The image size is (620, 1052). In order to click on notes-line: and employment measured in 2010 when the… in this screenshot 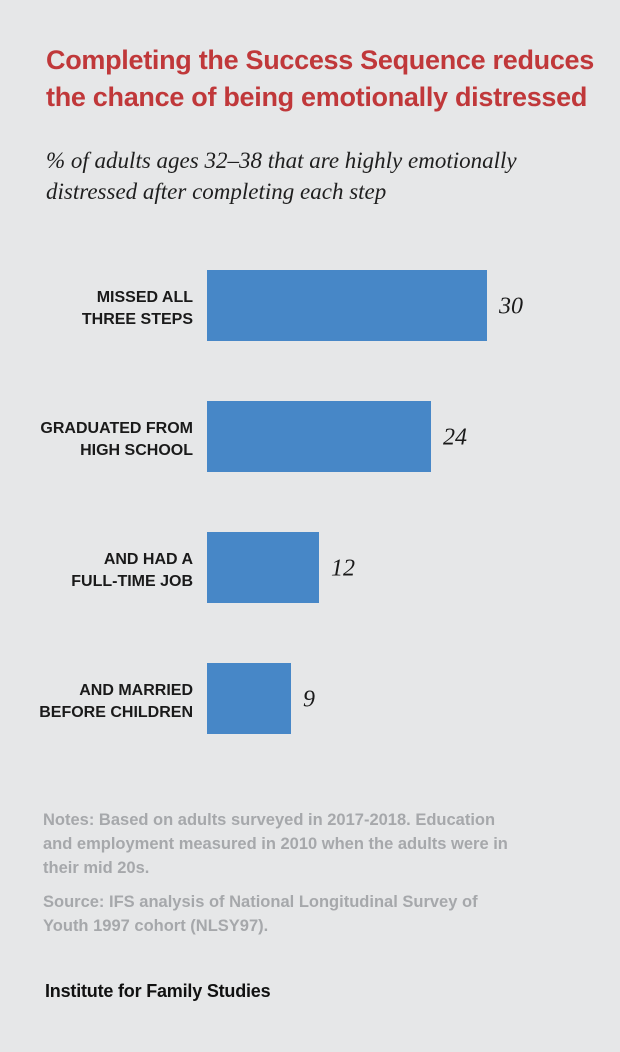, I will do `click(275, 844)`.